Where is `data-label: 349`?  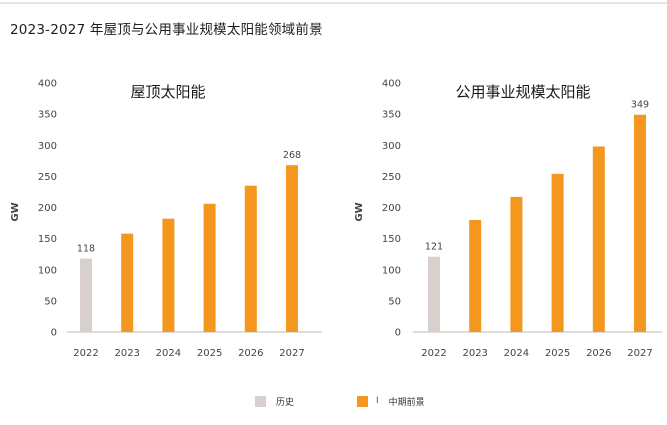
data-label: 349 is located at coordinates (640, 105).